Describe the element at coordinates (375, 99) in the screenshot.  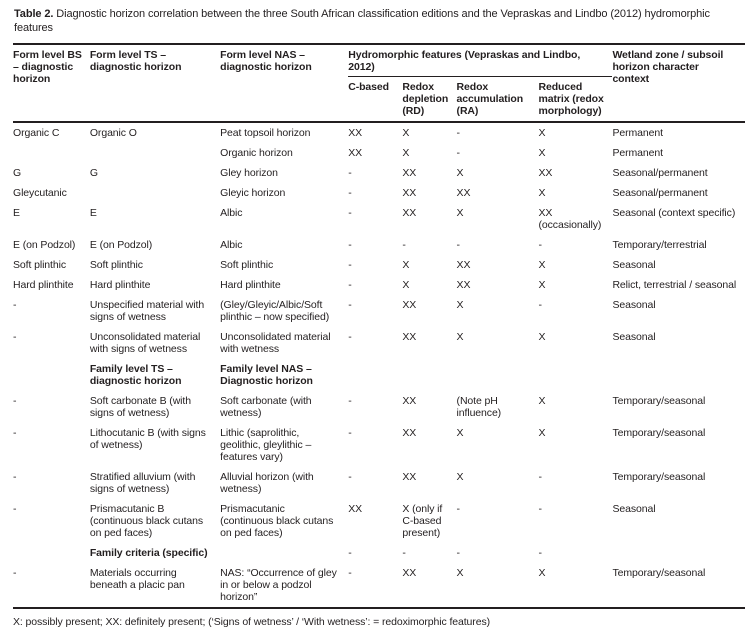
I see `column-header-hydromorphic-sub: C-based` at that location.